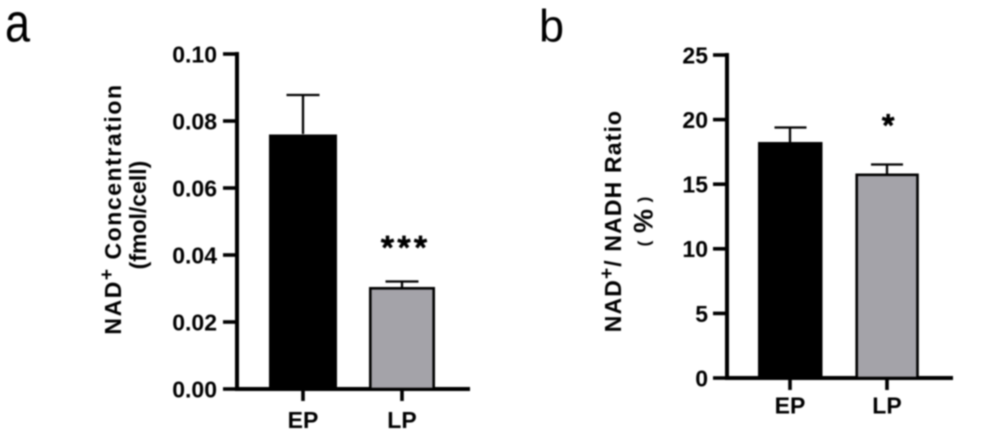 This screenshot has height=442, width=982. Describe the element at coordinates (611, 221) in the screenshot. I see `svg-text: NAD+/ NADH Ratio` at that location.